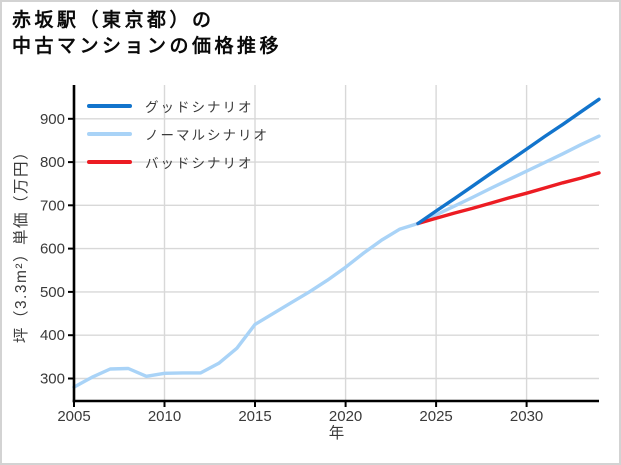 The height and width of the screenshot is (465, 621). I want to click on bad-scenario-line-swatch, so click(109, 162).